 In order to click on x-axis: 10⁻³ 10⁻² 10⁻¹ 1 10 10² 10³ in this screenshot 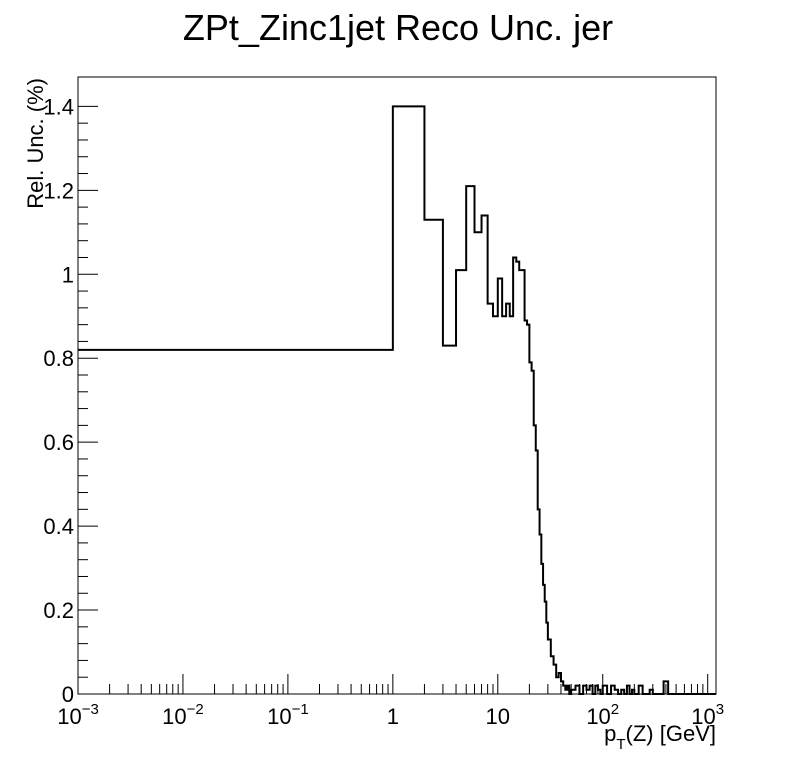, I will do `click(390, 701)`.